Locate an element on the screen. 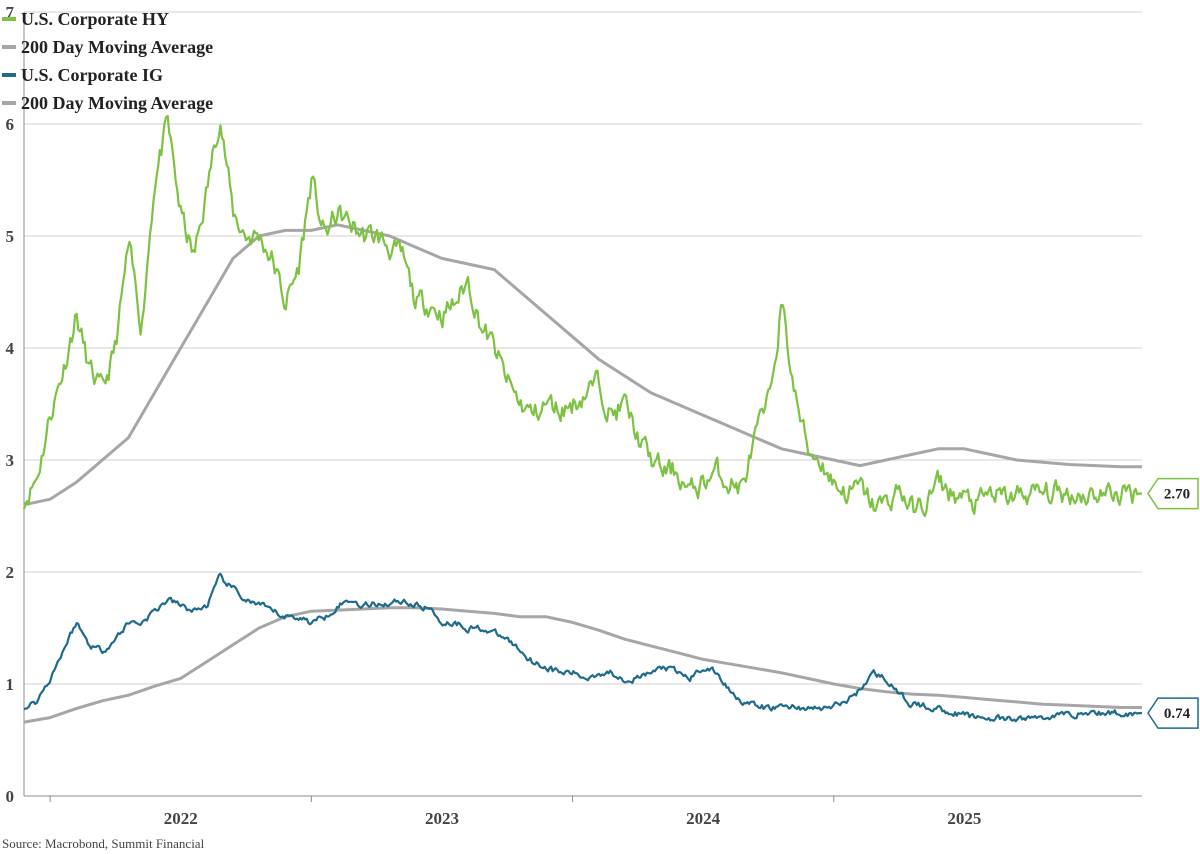  legend-label: U.S. Corporate HY is located at coordinates (95, 19).